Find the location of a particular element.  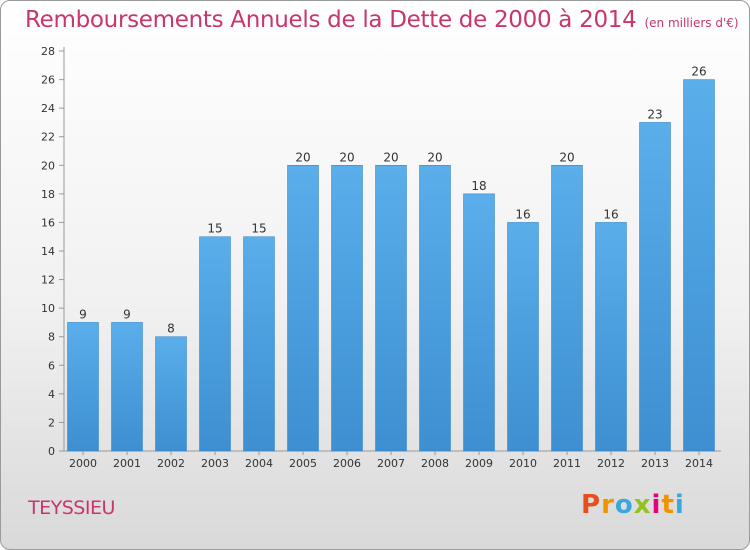

y-tick-label: 16 is located at coordinates (48, 222).